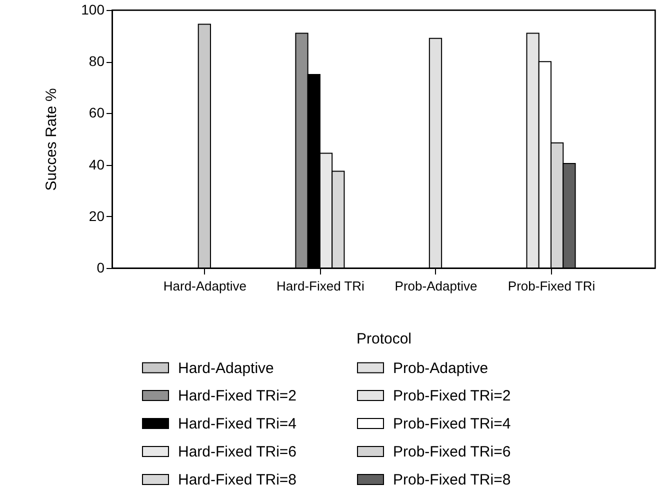 This screenshot has height=489, width=662. Describe the element at coordinates (452, 396) in the screenshot. I see `legend-label: Prob-Fixed TRi=2` at that location.